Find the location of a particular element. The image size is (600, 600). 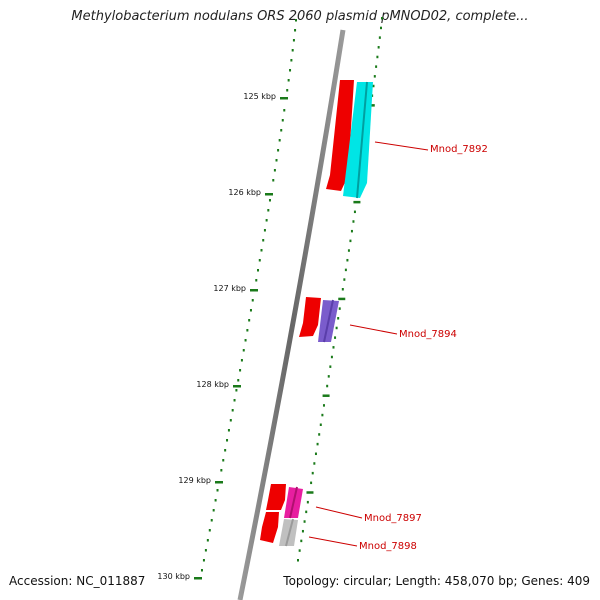

cds-features is located at coordinates (307, 311).